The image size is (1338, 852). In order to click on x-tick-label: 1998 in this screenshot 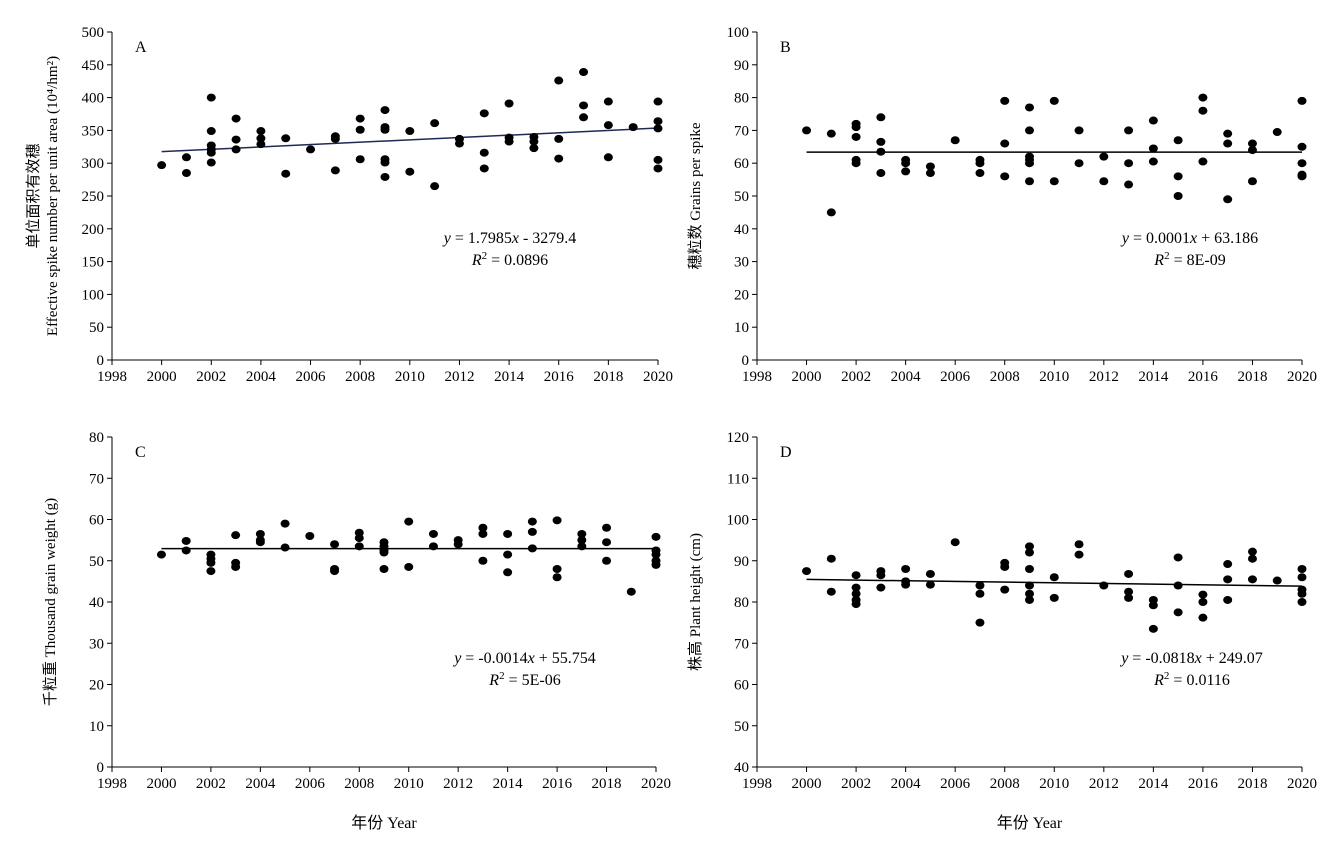, I will do `click(757, 784)`.